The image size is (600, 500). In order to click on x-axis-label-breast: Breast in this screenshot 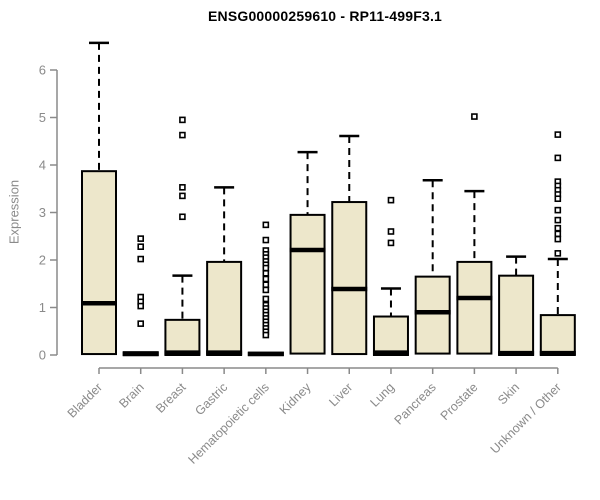, I will do `click(171, 398)`.